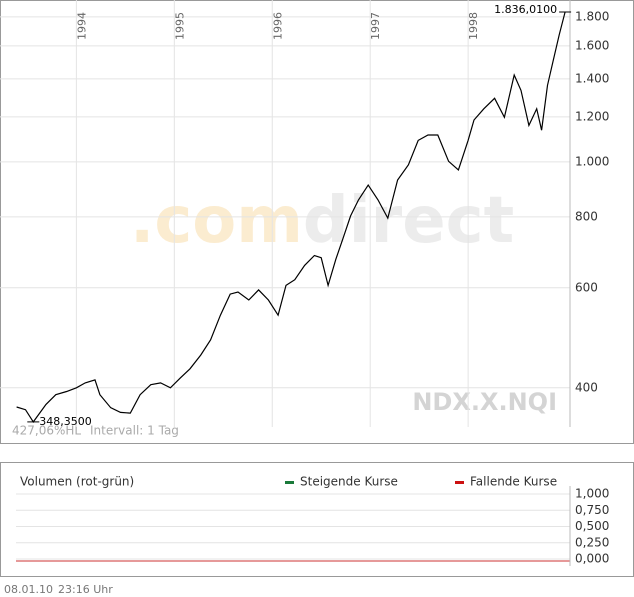 The width and height of the screenshot is (634, 597). I want to click on y-tick-label: 0,500, so click(592, 526).